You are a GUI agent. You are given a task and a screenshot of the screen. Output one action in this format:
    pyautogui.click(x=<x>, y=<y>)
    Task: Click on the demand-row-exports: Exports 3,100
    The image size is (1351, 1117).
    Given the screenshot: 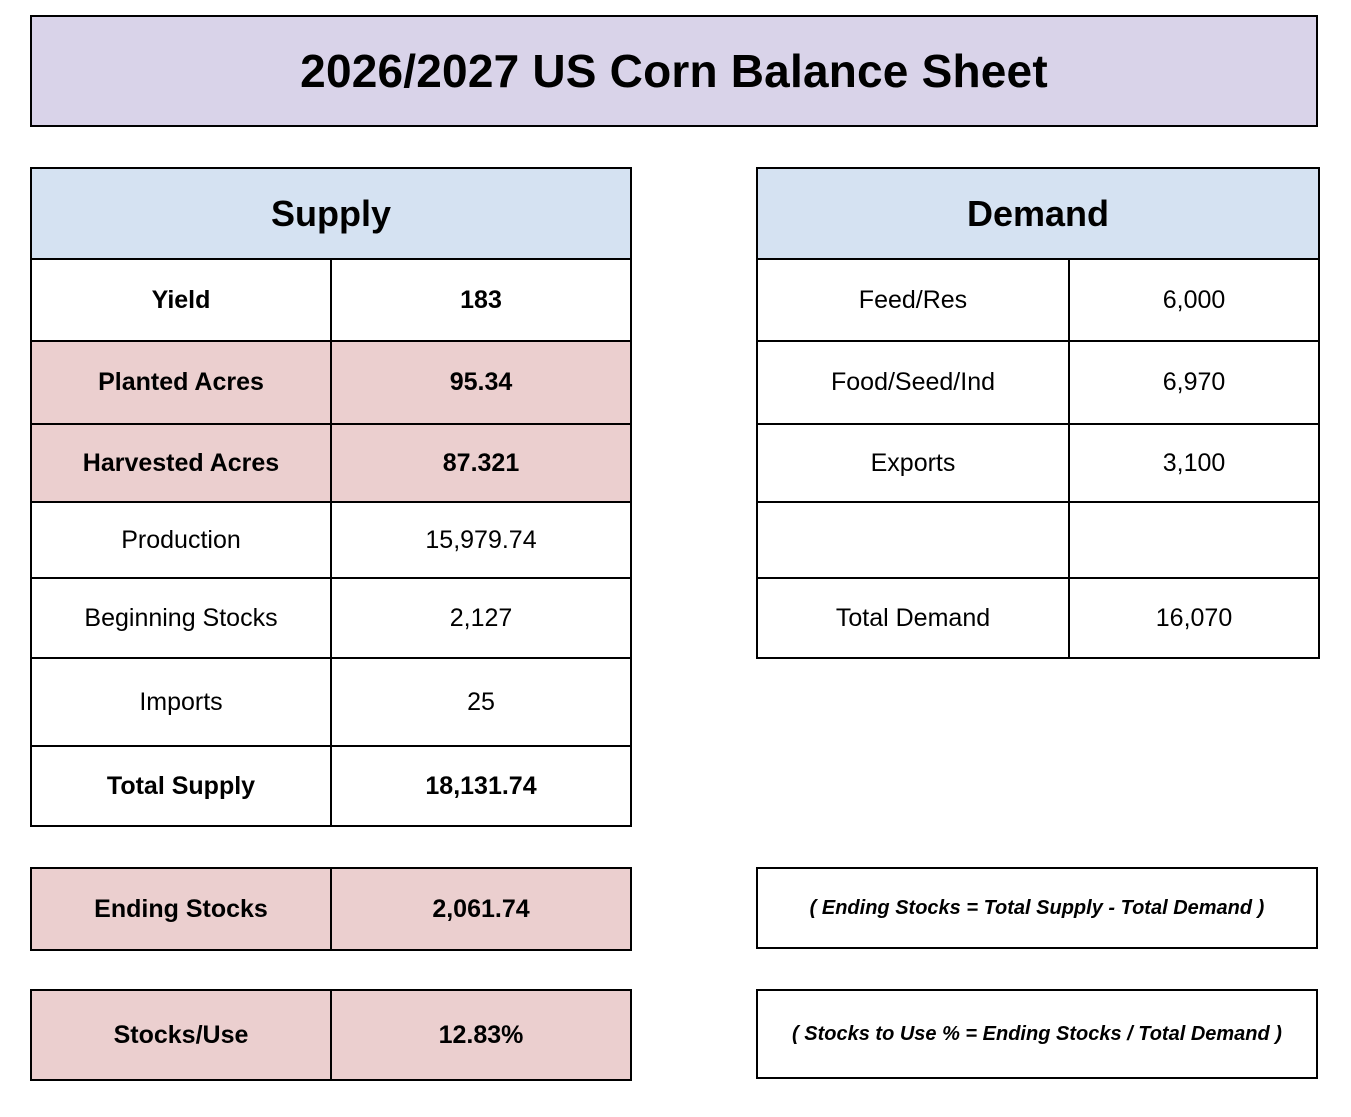 What is the action you would take?
    pyautogui.click(x=1038, y=463)
    